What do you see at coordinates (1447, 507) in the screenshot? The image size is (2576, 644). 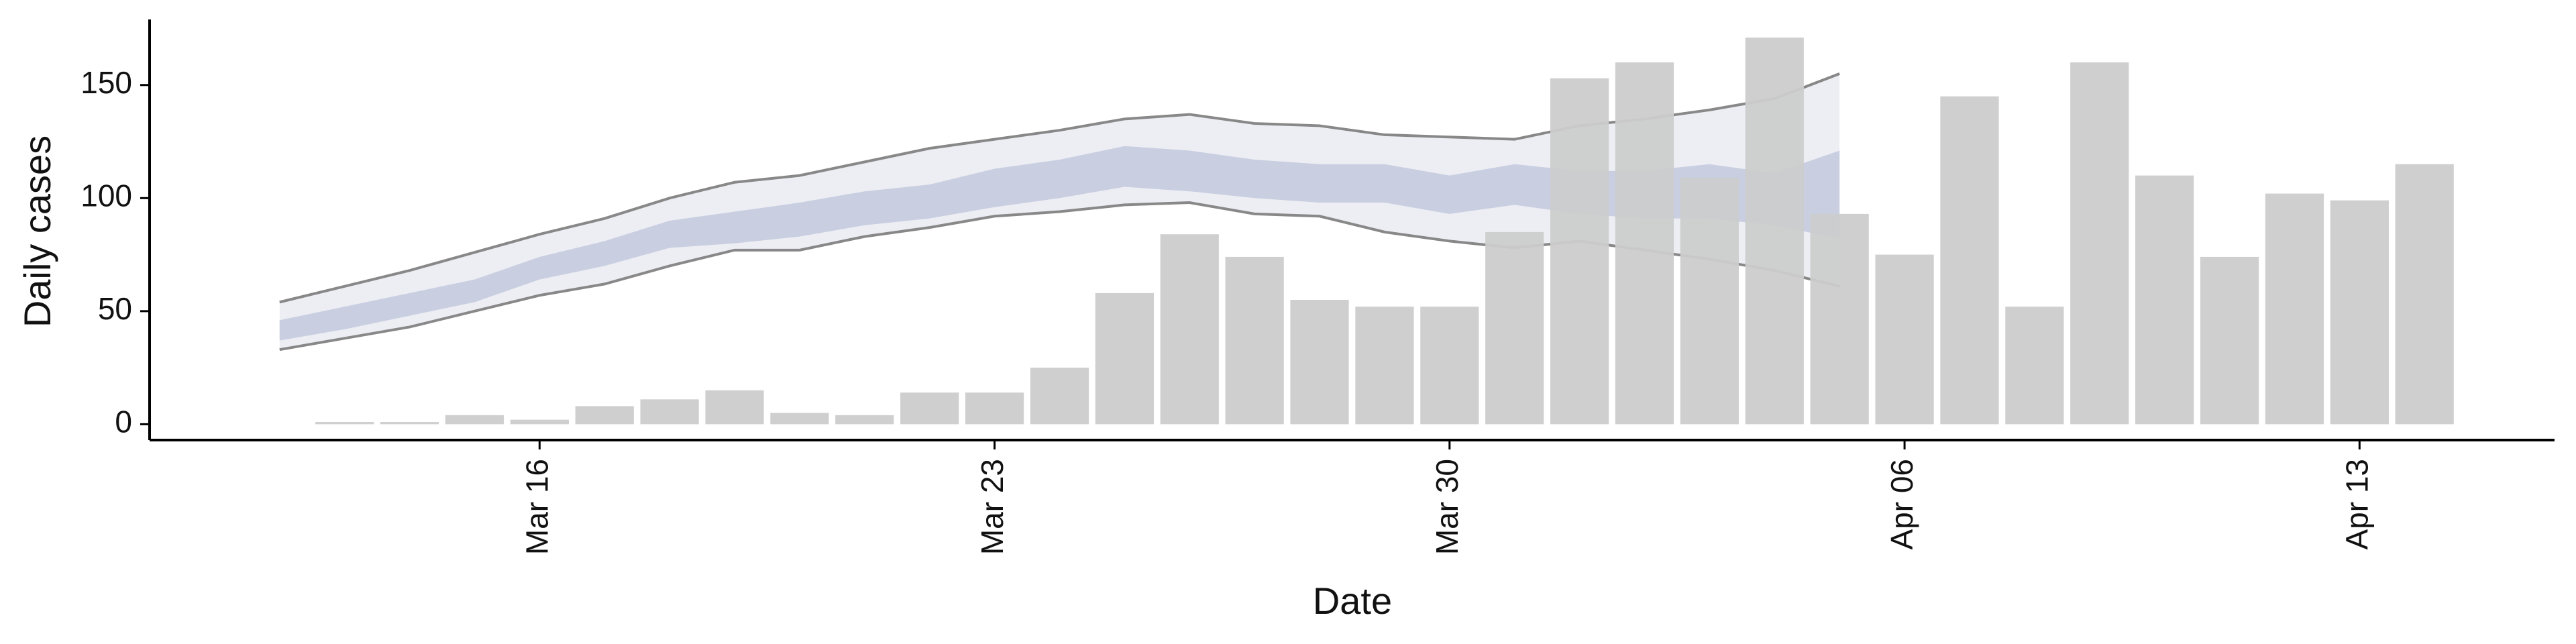 I see `x-tick-label: Mar 30` at bounding box center [1447, 507].